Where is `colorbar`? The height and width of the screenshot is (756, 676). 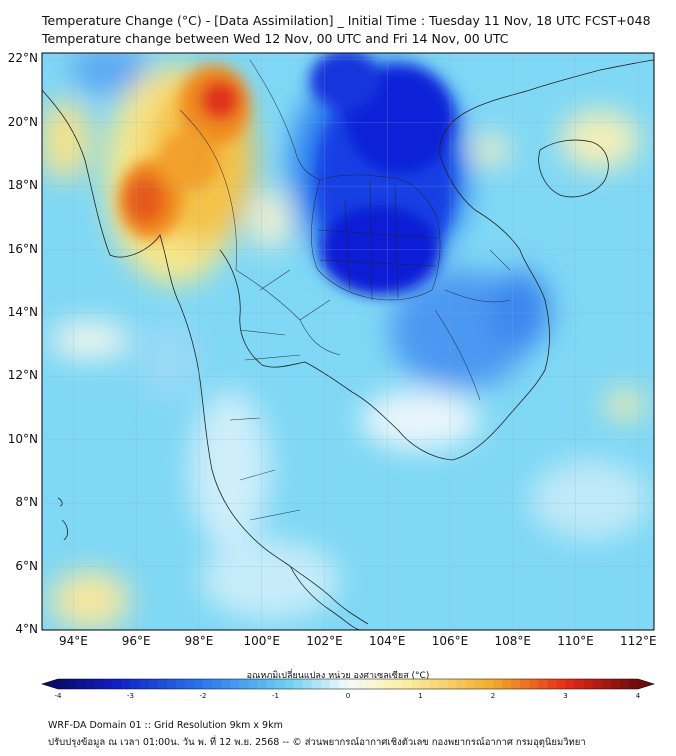
colorbar is located at coordinates (348, 684).